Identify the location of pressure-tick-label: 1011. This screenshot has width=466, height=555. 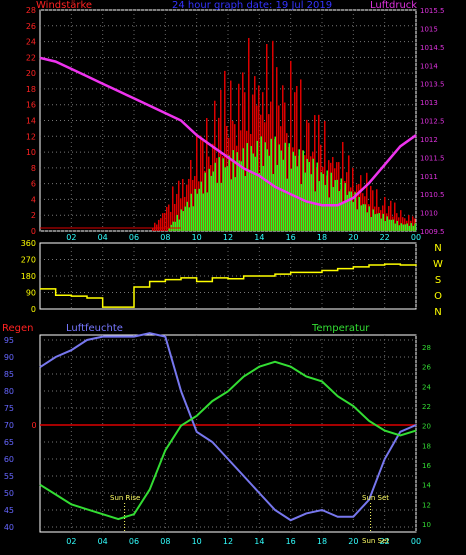
(429, 177).